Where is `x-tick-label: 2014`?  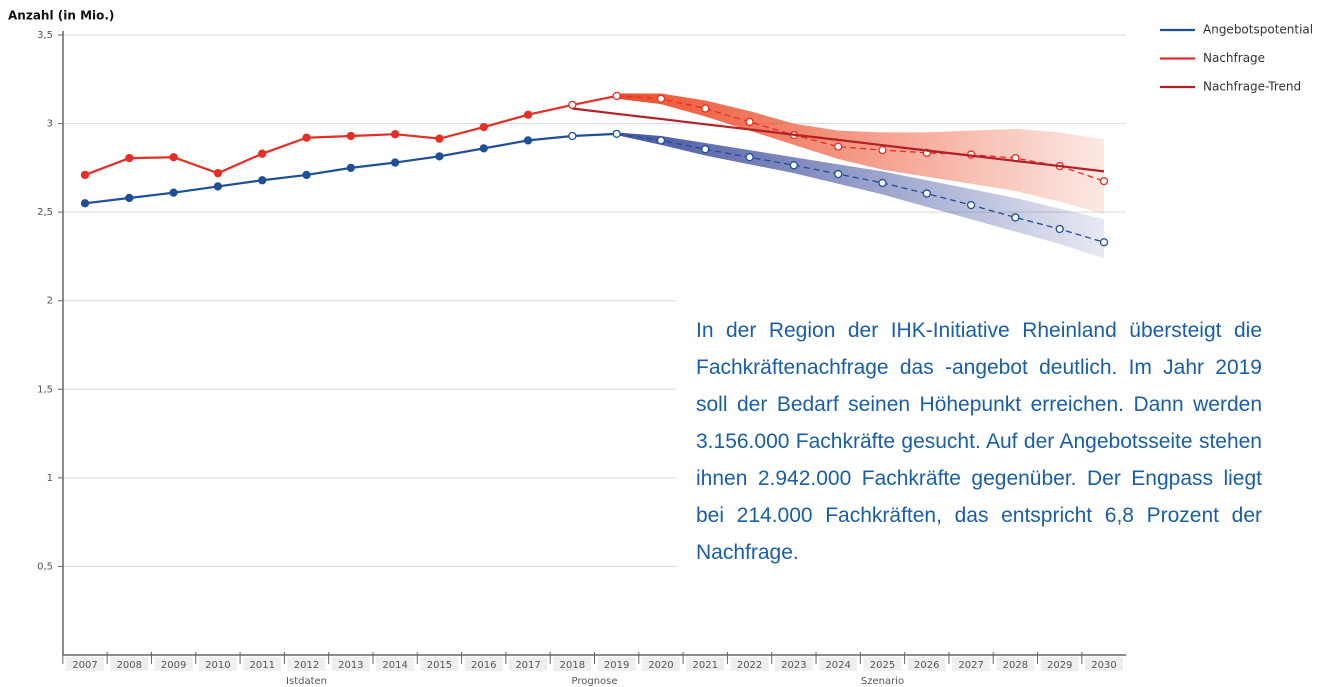 x-tick-label: 2014 is located at coordinates (394, 665).